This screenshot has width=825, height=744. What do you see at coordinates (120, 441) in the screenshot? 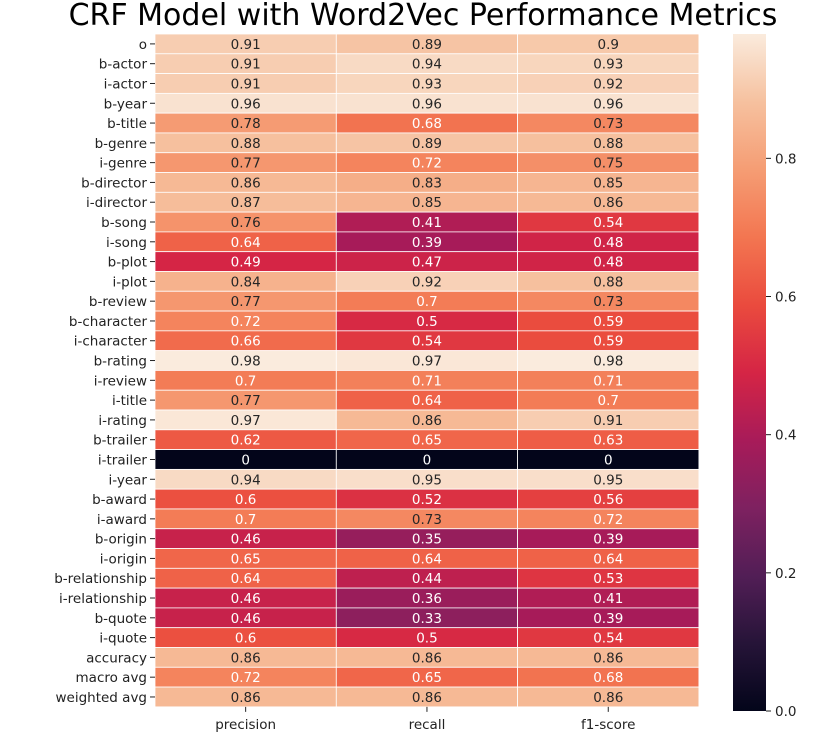
I see `y-tick-label: b-trailer` at bounding box center [120, 441].